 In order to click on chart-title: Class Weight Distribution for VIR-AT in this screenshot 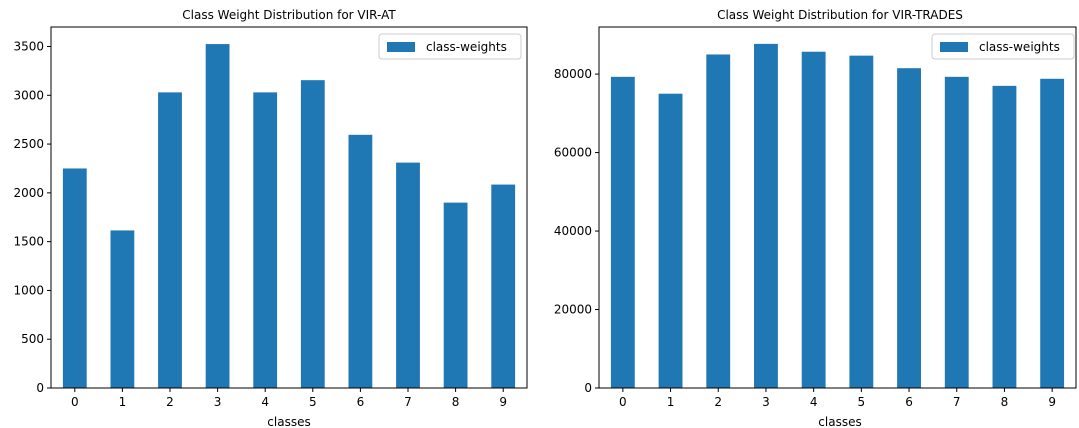, I will do `click(289, 15)`.